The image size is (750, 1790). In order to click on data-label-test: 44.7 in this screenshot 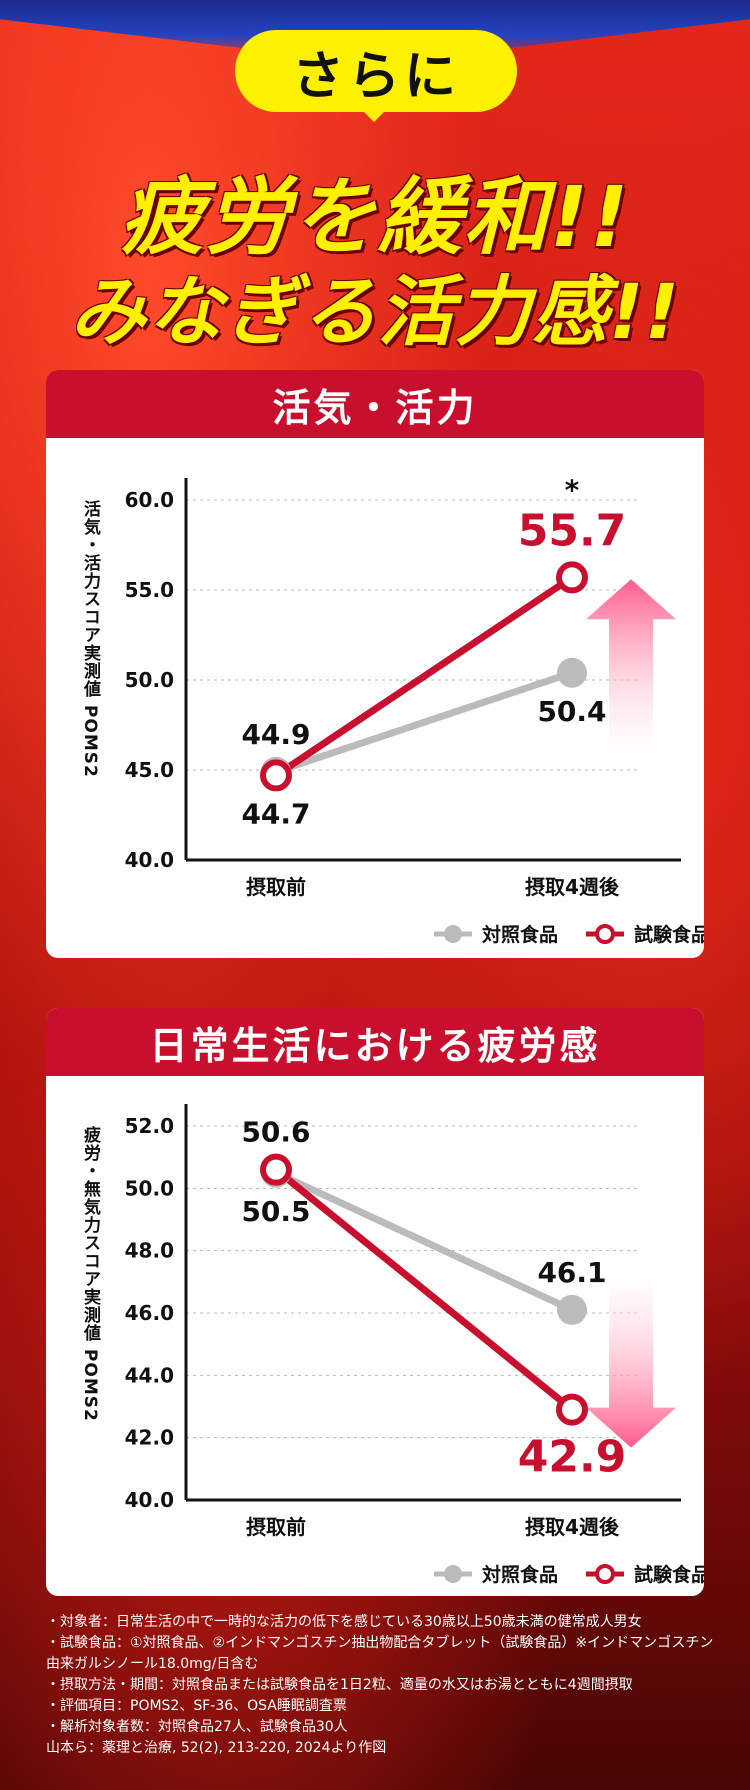, I will do `click(275, 813)`.